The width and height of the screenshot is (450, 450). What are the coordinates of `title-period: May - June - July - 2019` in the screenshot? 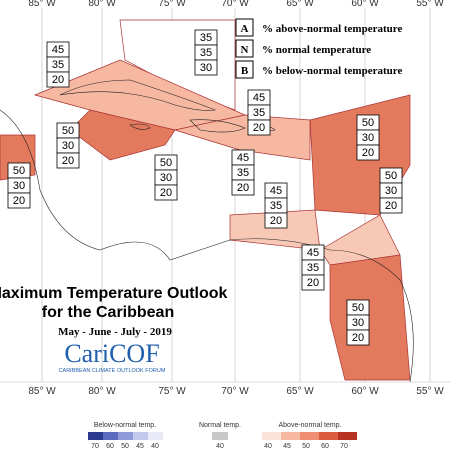 It's located at (115, 332).